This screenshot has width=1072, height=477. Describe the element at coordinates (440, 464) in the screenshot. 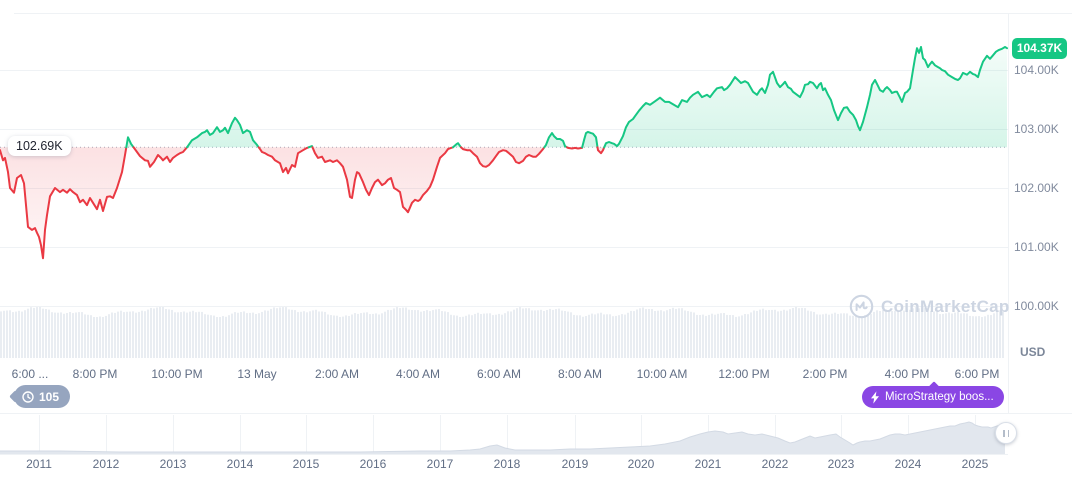

I see `year-label: 2017` at that location.